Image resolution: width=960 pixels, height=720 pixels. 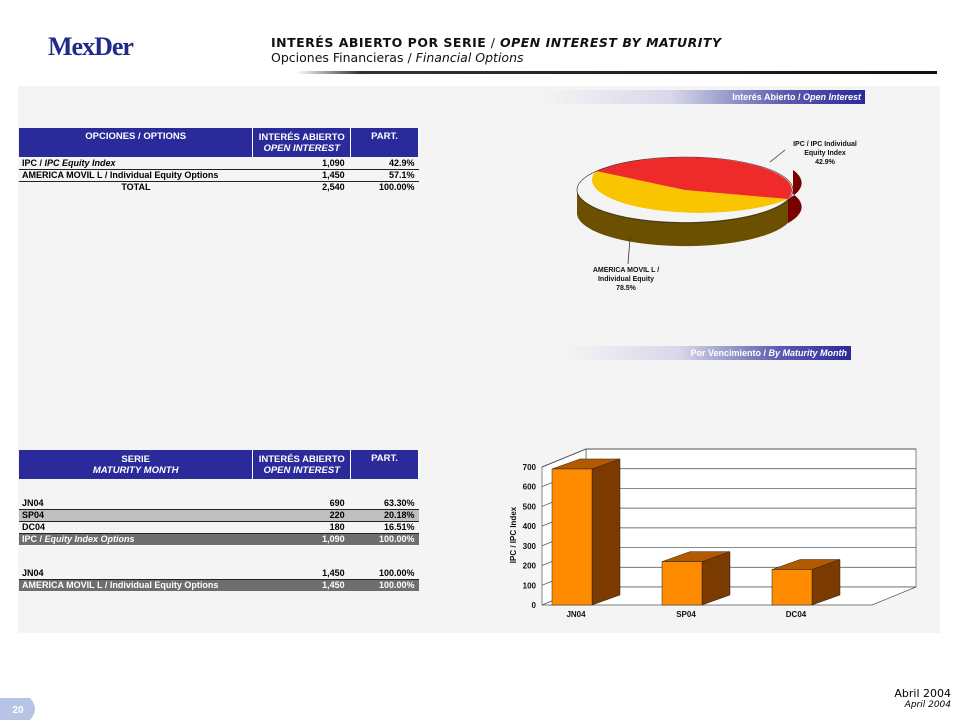 I want to click on total-row: TOTAL 2,540 100.00%, so click(x=219, y=187).